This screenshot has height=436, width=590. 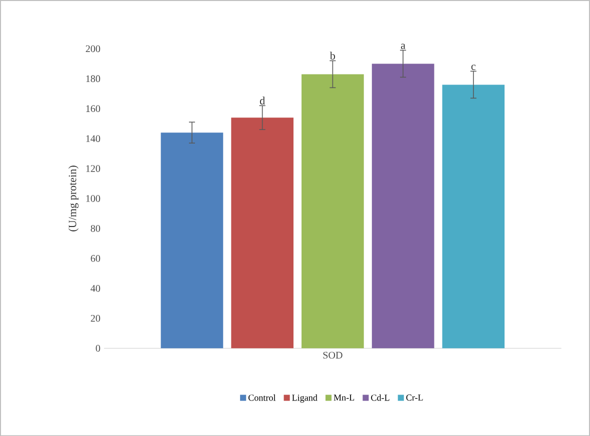 I want to click on x-tick-label: SOD, so click(x=332, y=355).